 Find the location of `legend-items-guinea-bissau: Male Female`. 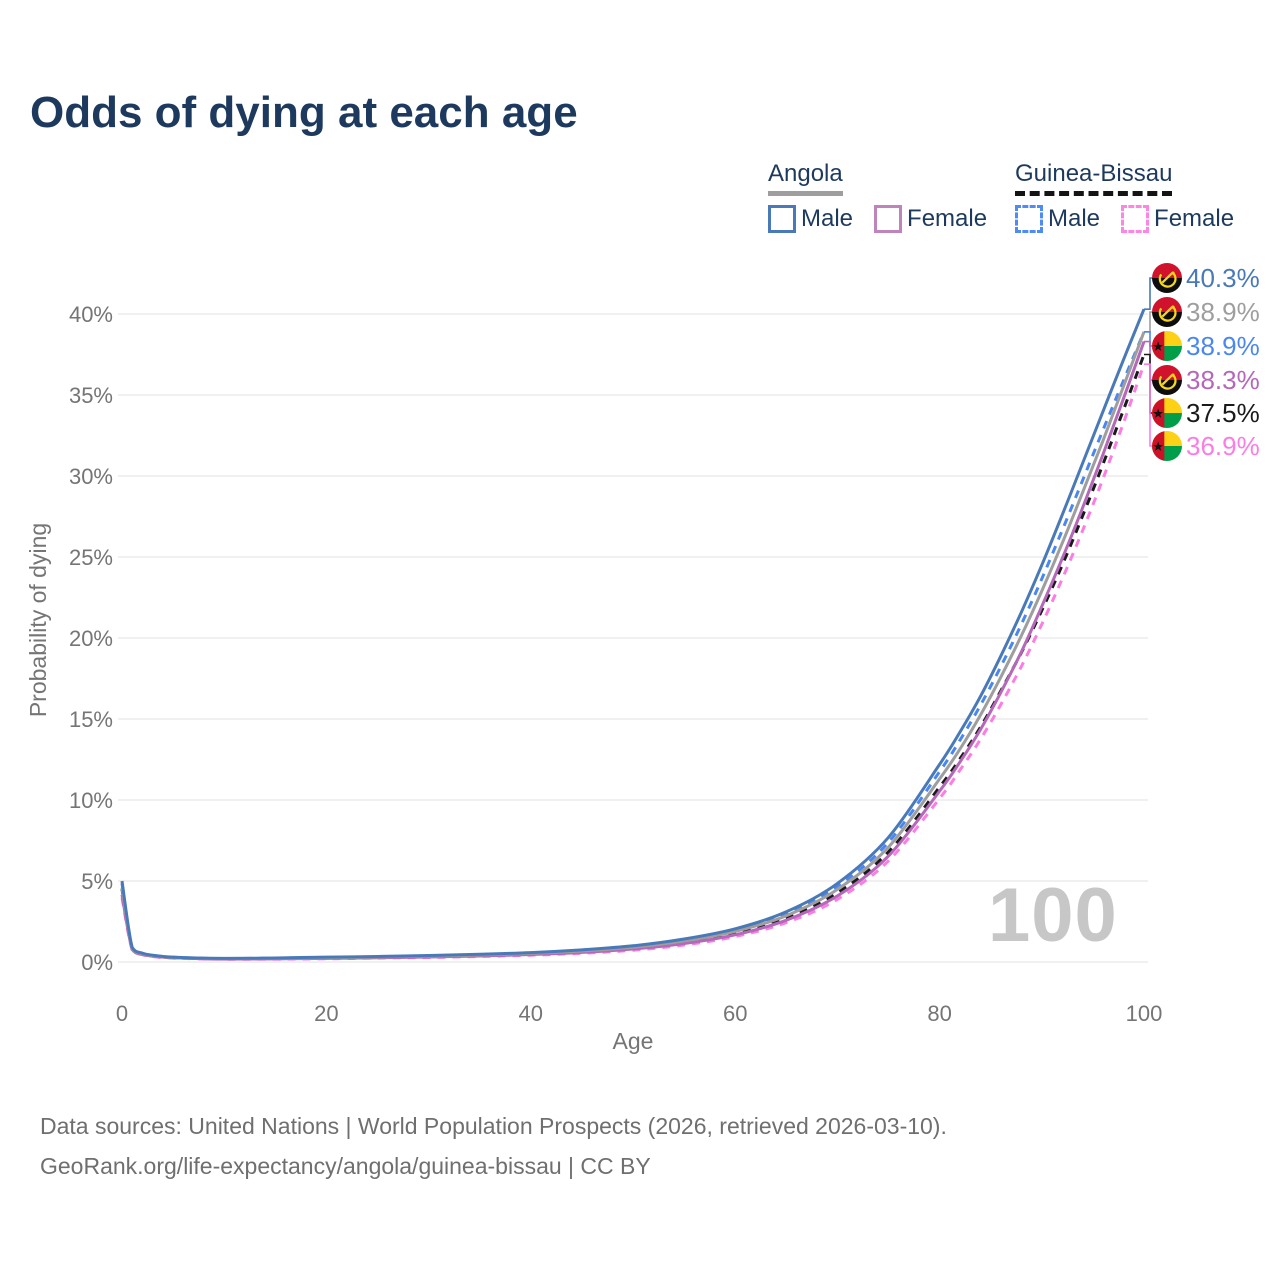

legend-items-guinea-bissau: Male Female is located at coordinates (1135, 219).